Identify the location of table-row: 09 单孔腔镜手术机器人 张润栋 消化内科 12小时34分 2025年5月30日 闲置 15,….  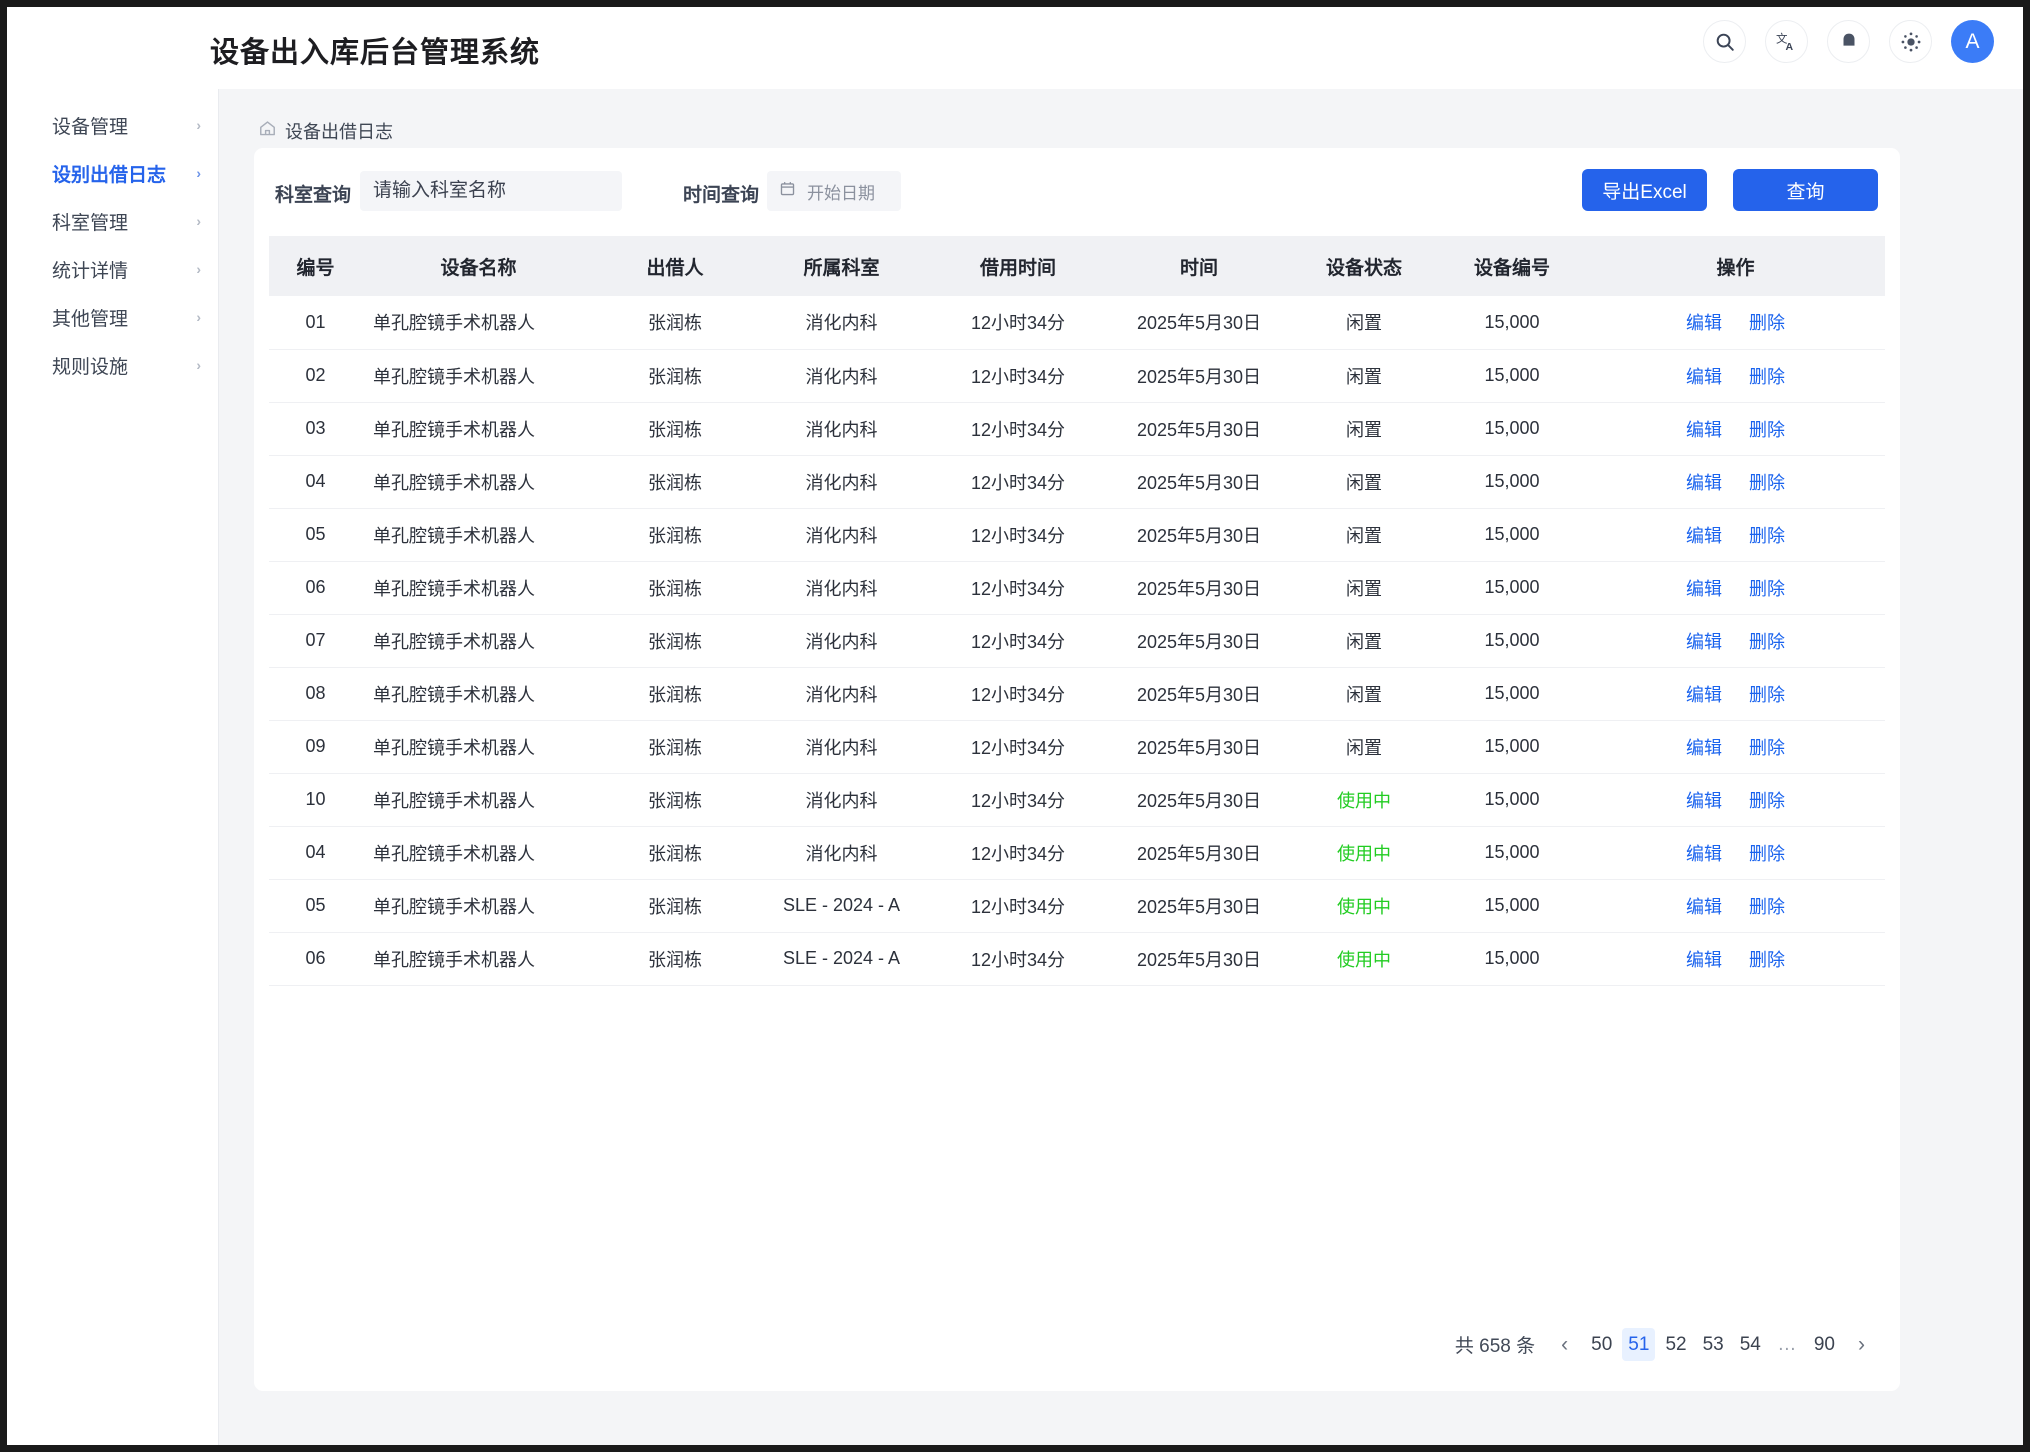
(1077, 747).